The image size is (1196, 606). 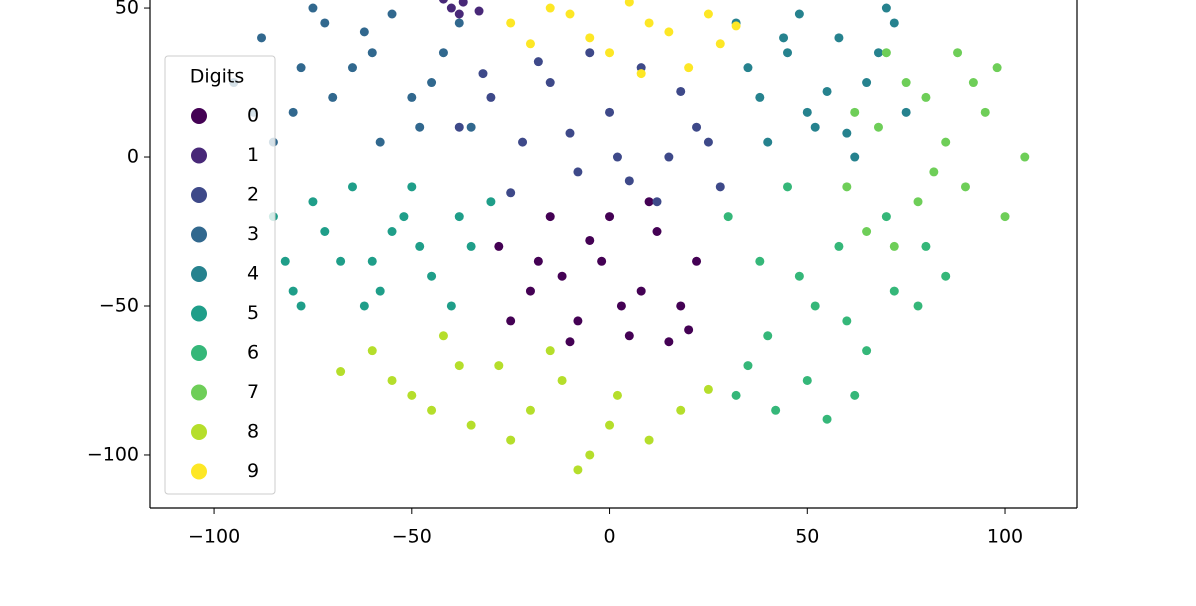 I want to click on y-tick-label: −100, so click(x=113, y=454).